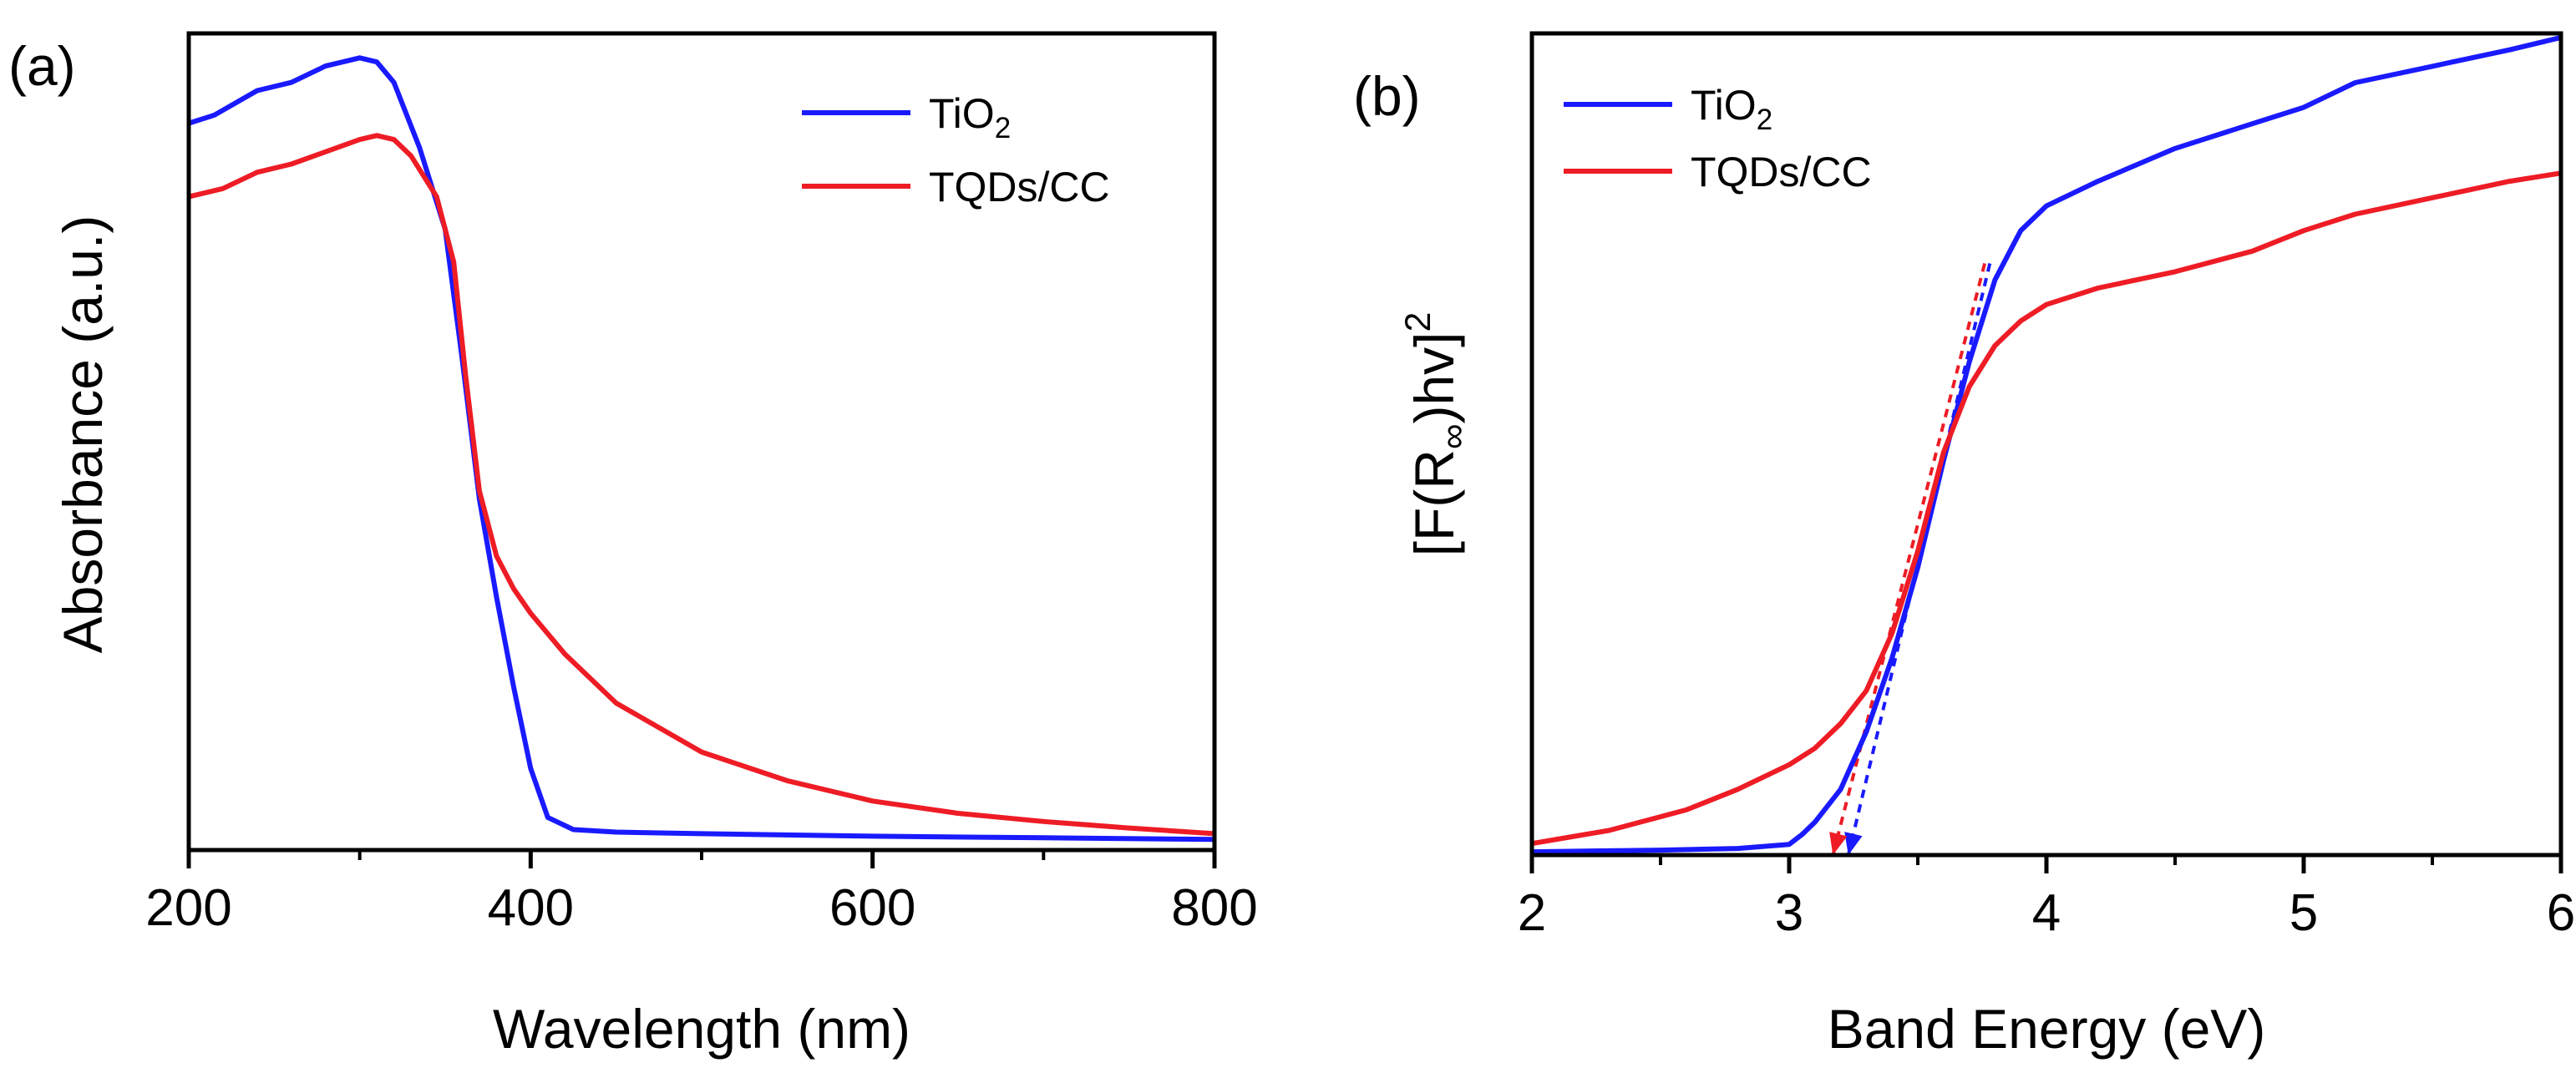  What do you see at coordinates (2303, 913) in the screenshot?
I see `x-tick-label: 5` at bounding box center [2303, 913].